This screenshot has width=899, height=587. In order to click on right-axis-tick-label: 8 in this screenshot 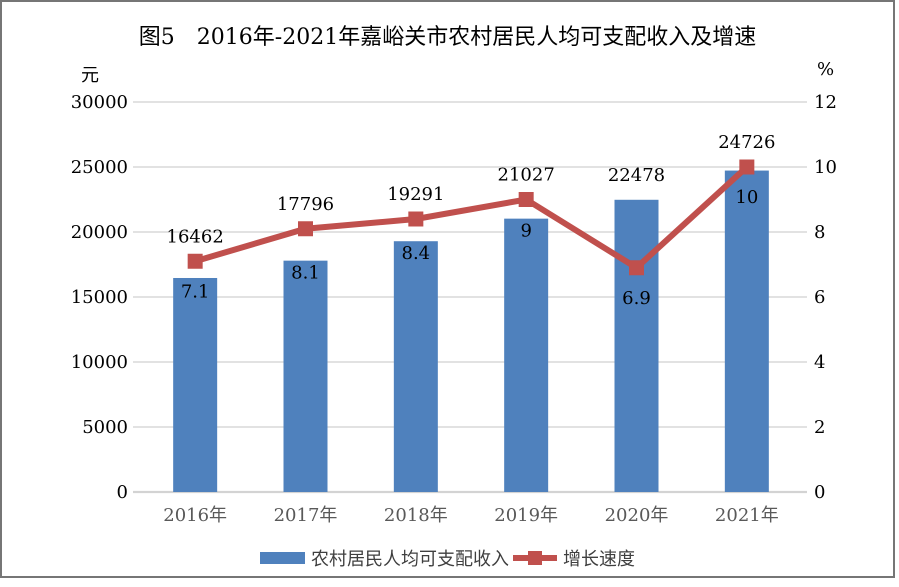, I will do `click(819, 232)`.